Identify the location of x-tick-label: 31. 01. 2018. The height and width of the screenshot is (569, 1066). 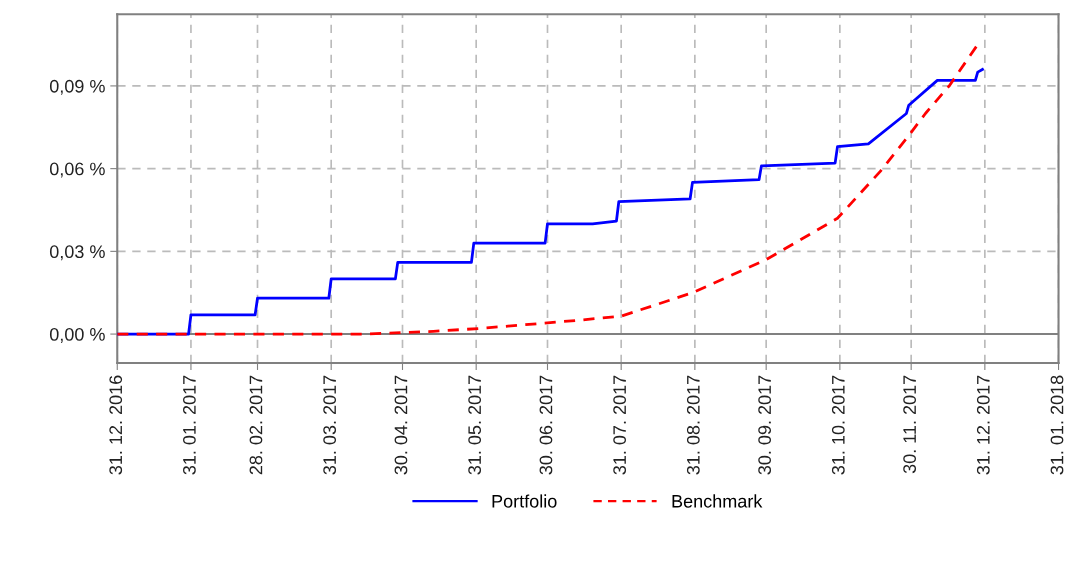
(1057, 425).